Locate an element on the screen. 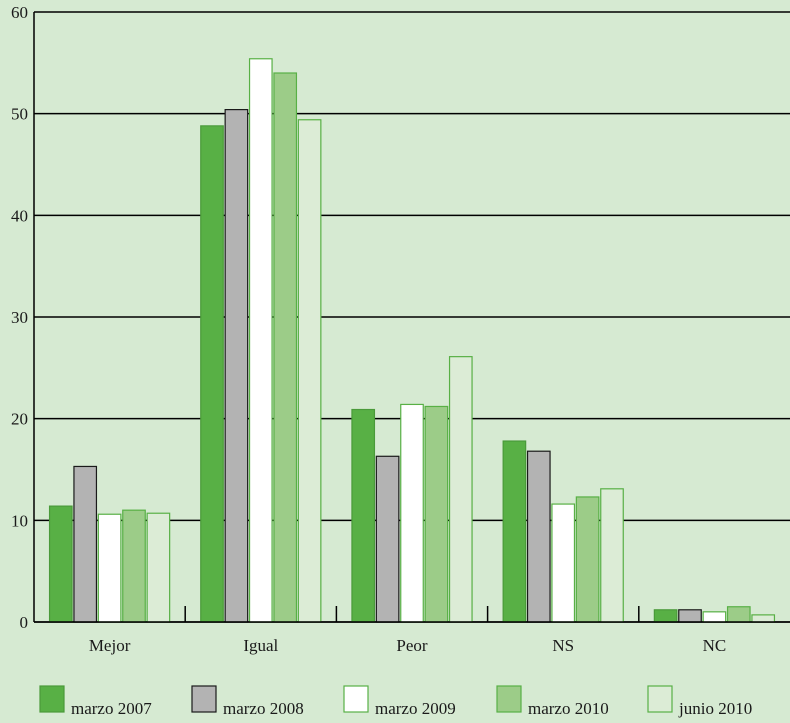 Image resolution: width=790 pixels, height=723 pixels. x-tick-label: Mejor is located at coordinates (110, 645).